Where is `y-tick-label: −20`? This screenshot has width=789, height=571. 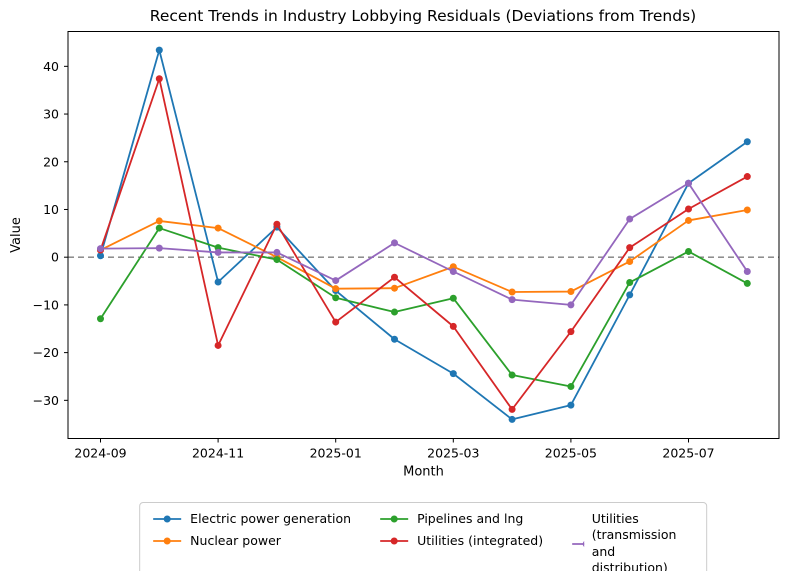 y-tick-label: −20 is located at coordinates (46, 352).